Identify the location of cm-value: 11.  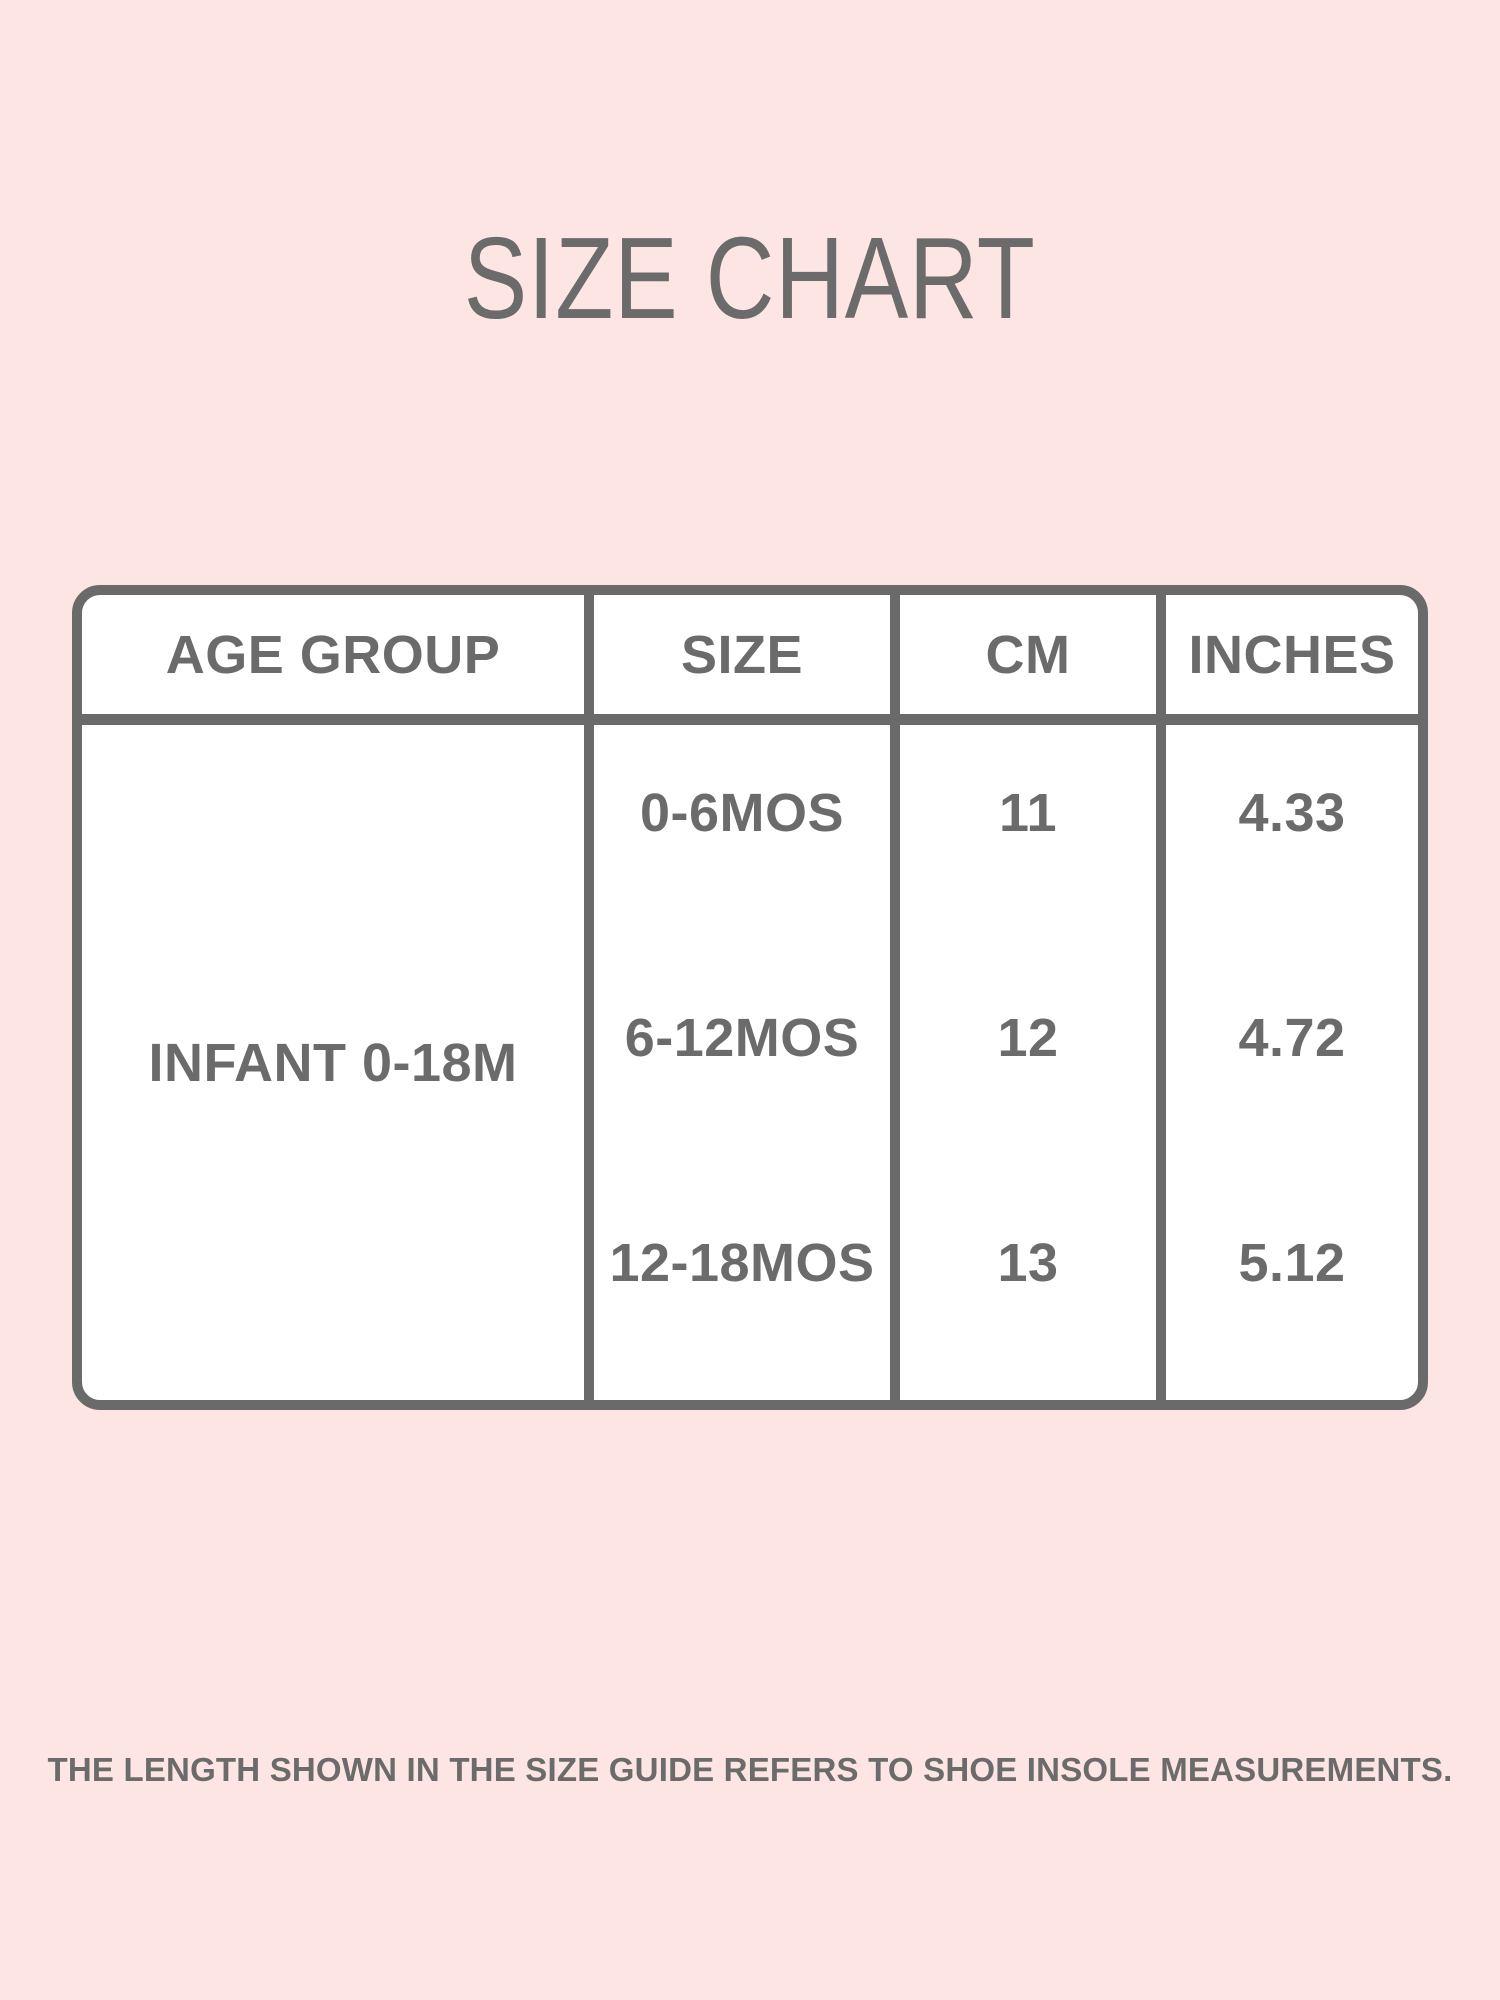
(1028, 812).